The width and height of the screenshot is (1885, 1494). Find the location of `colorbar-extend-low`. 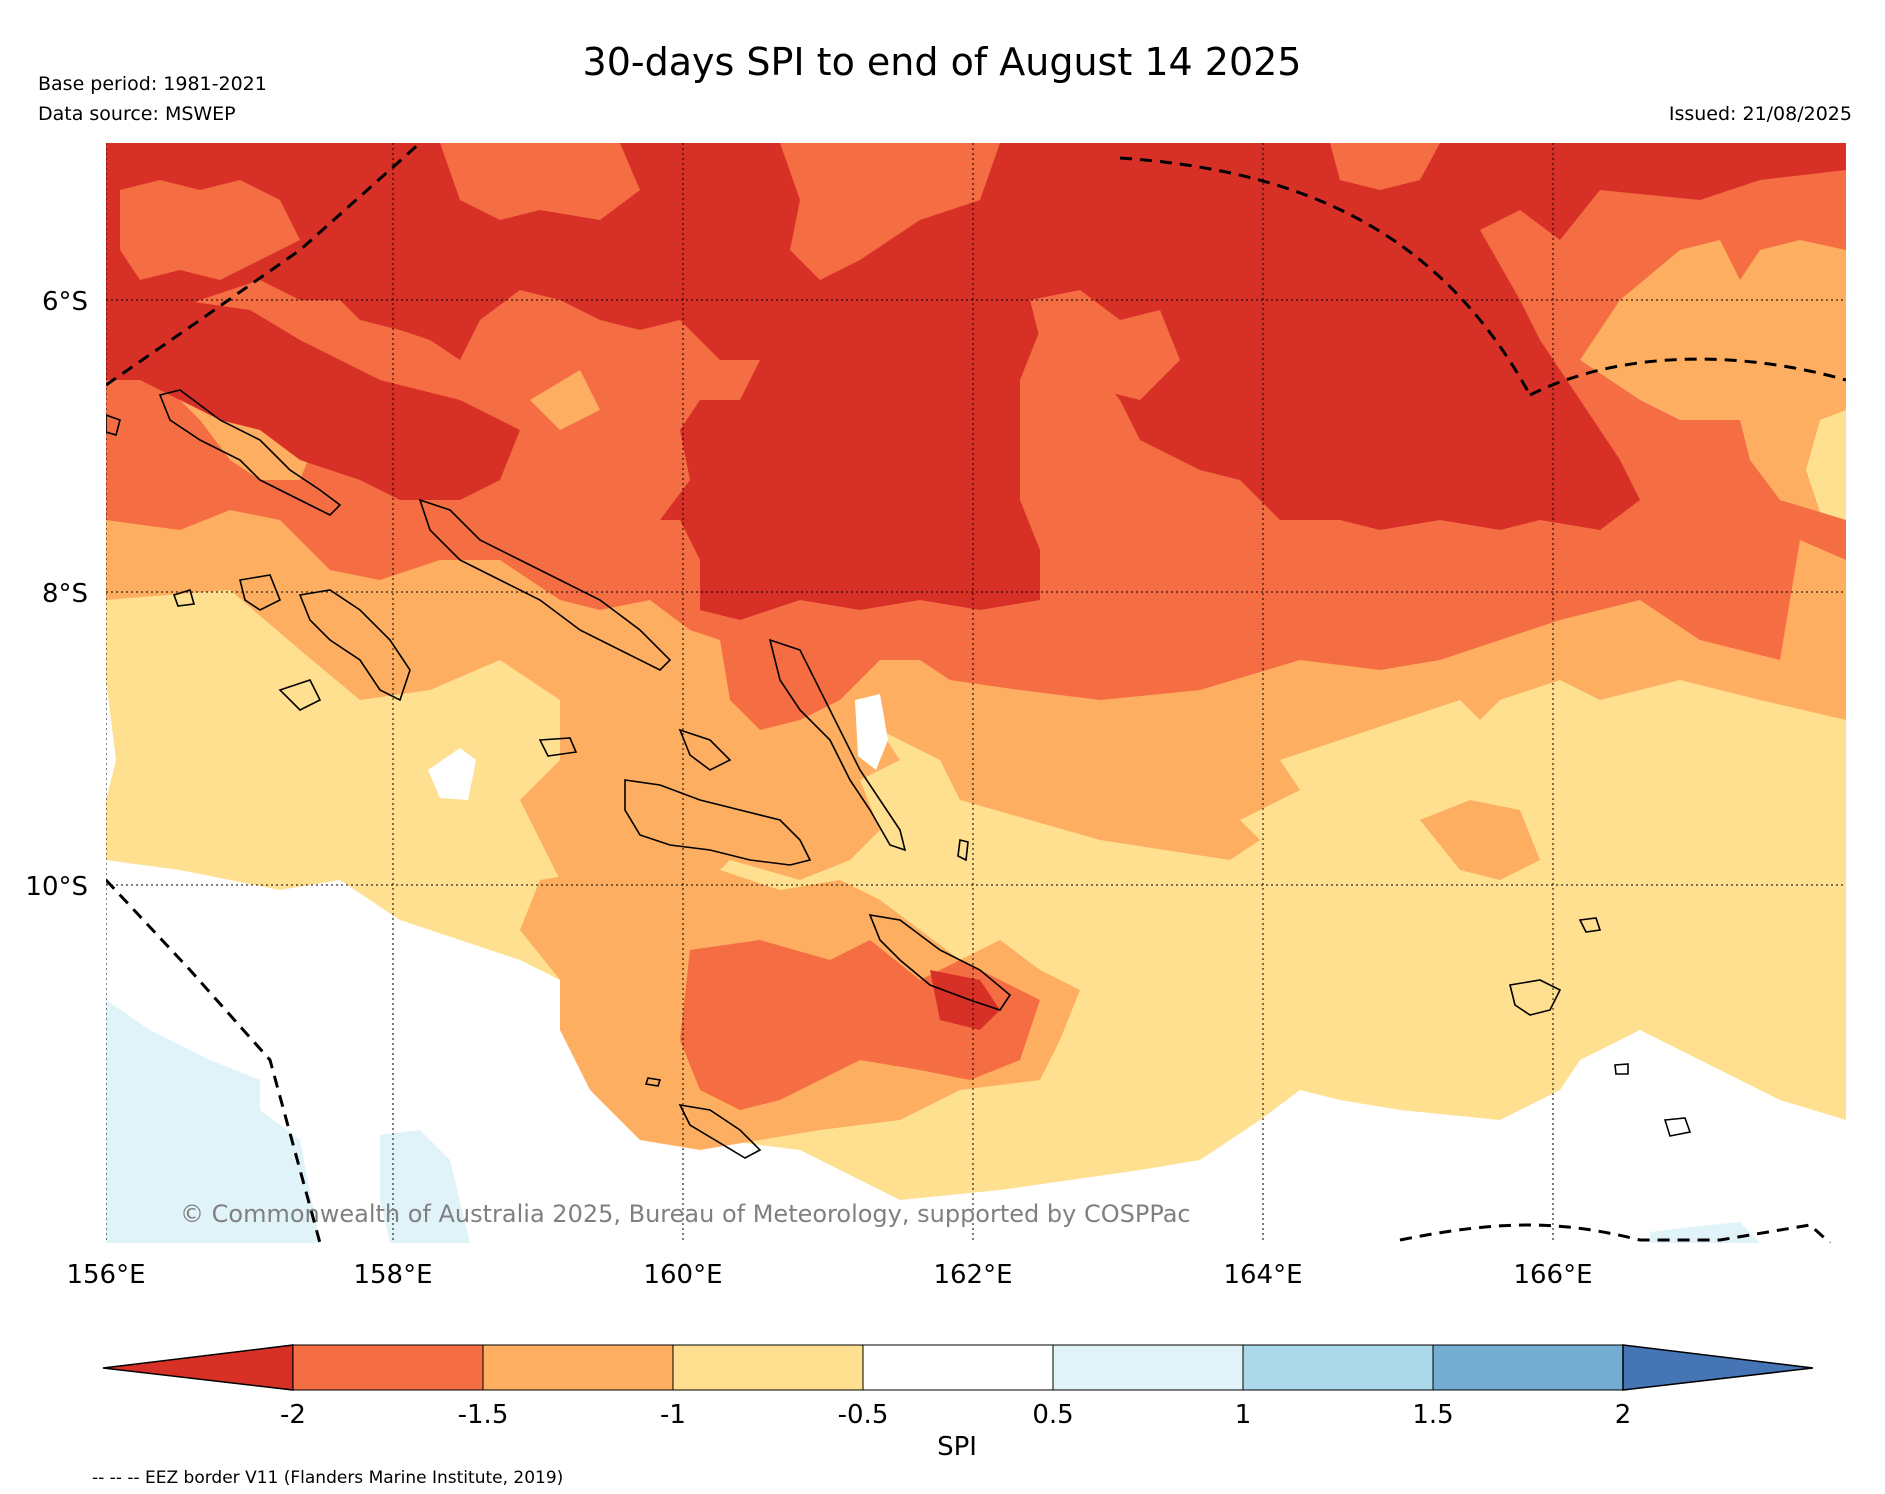

colorbar-extend-low is located at coordinates (198, 1367).